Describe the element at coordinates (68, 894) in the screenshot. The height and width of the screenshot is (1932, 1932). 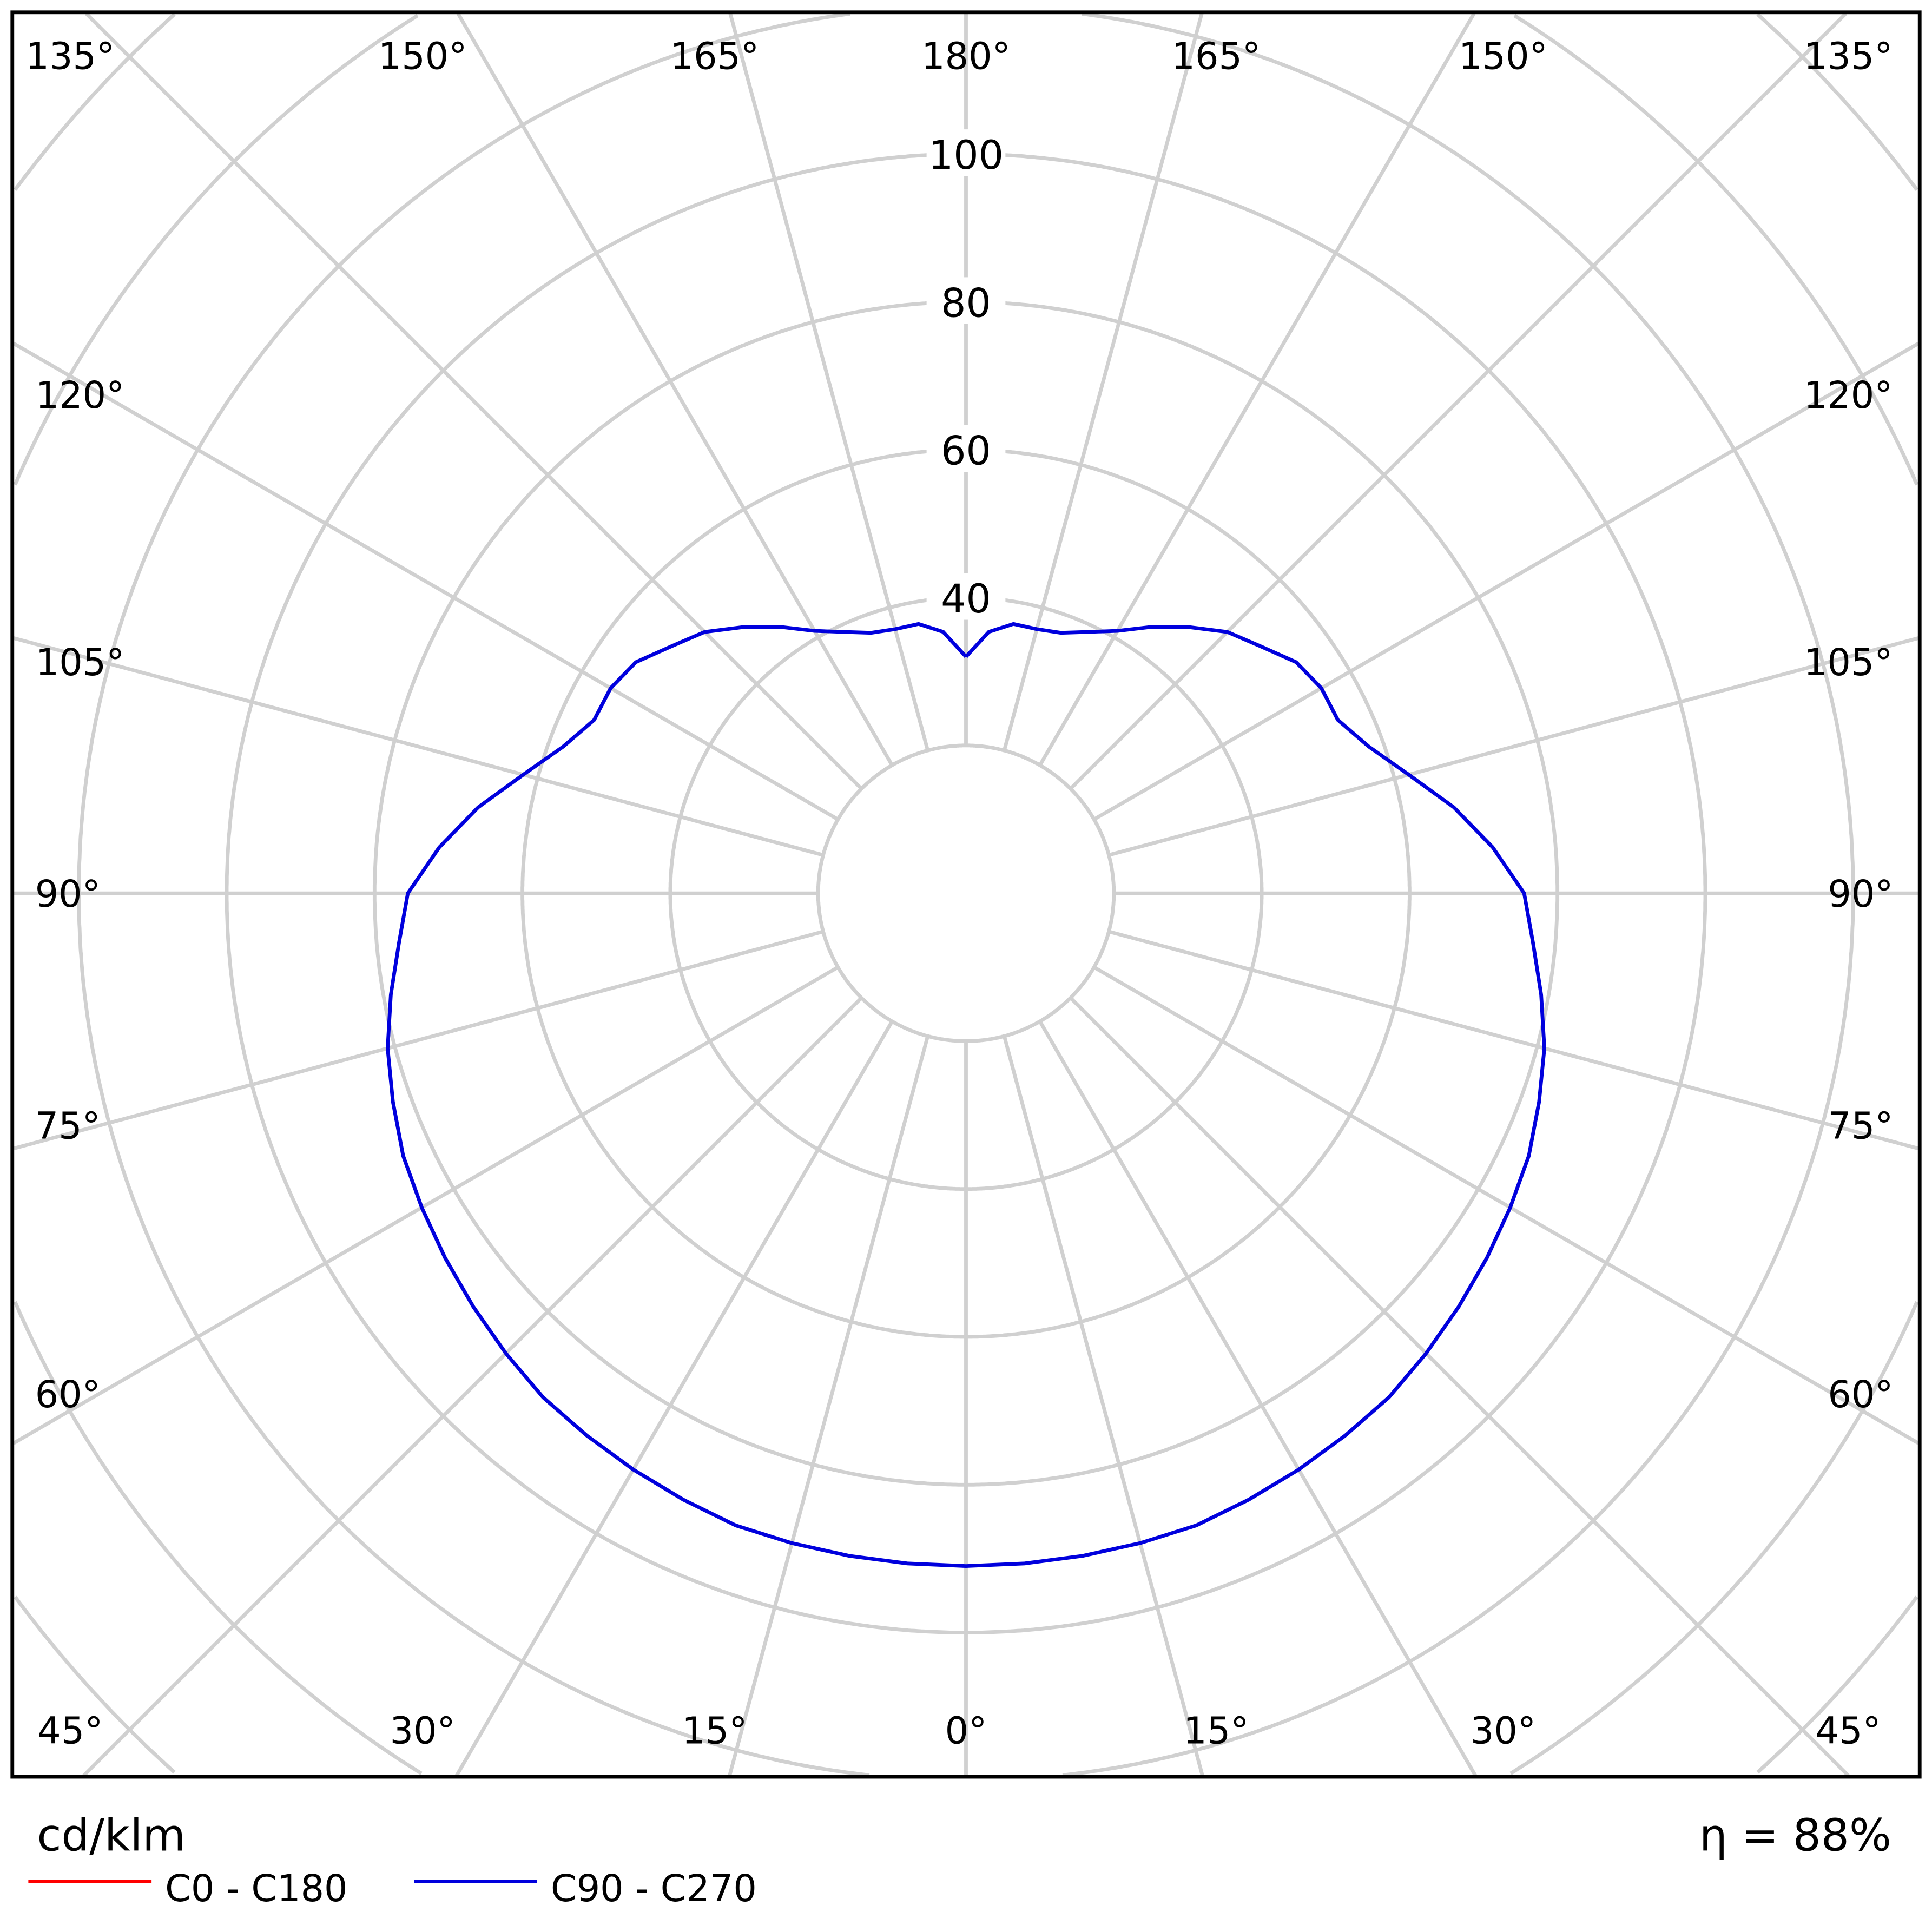
I see `angle-label-left: 90°` at that location.